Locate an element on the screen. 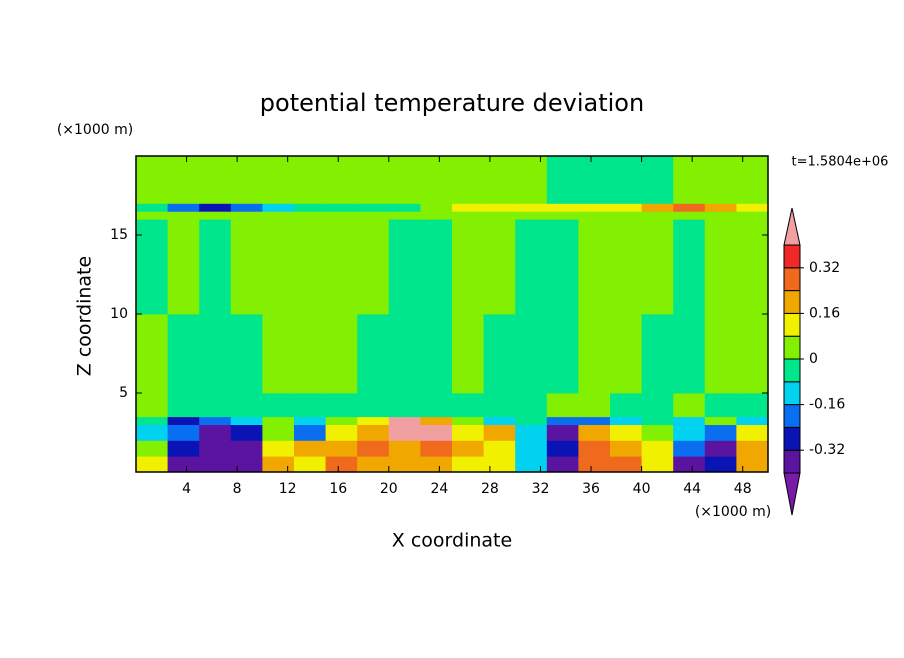 This screenshot has height=658, width=904. x-tick-label: 44 is located at coordinates (692, 489).